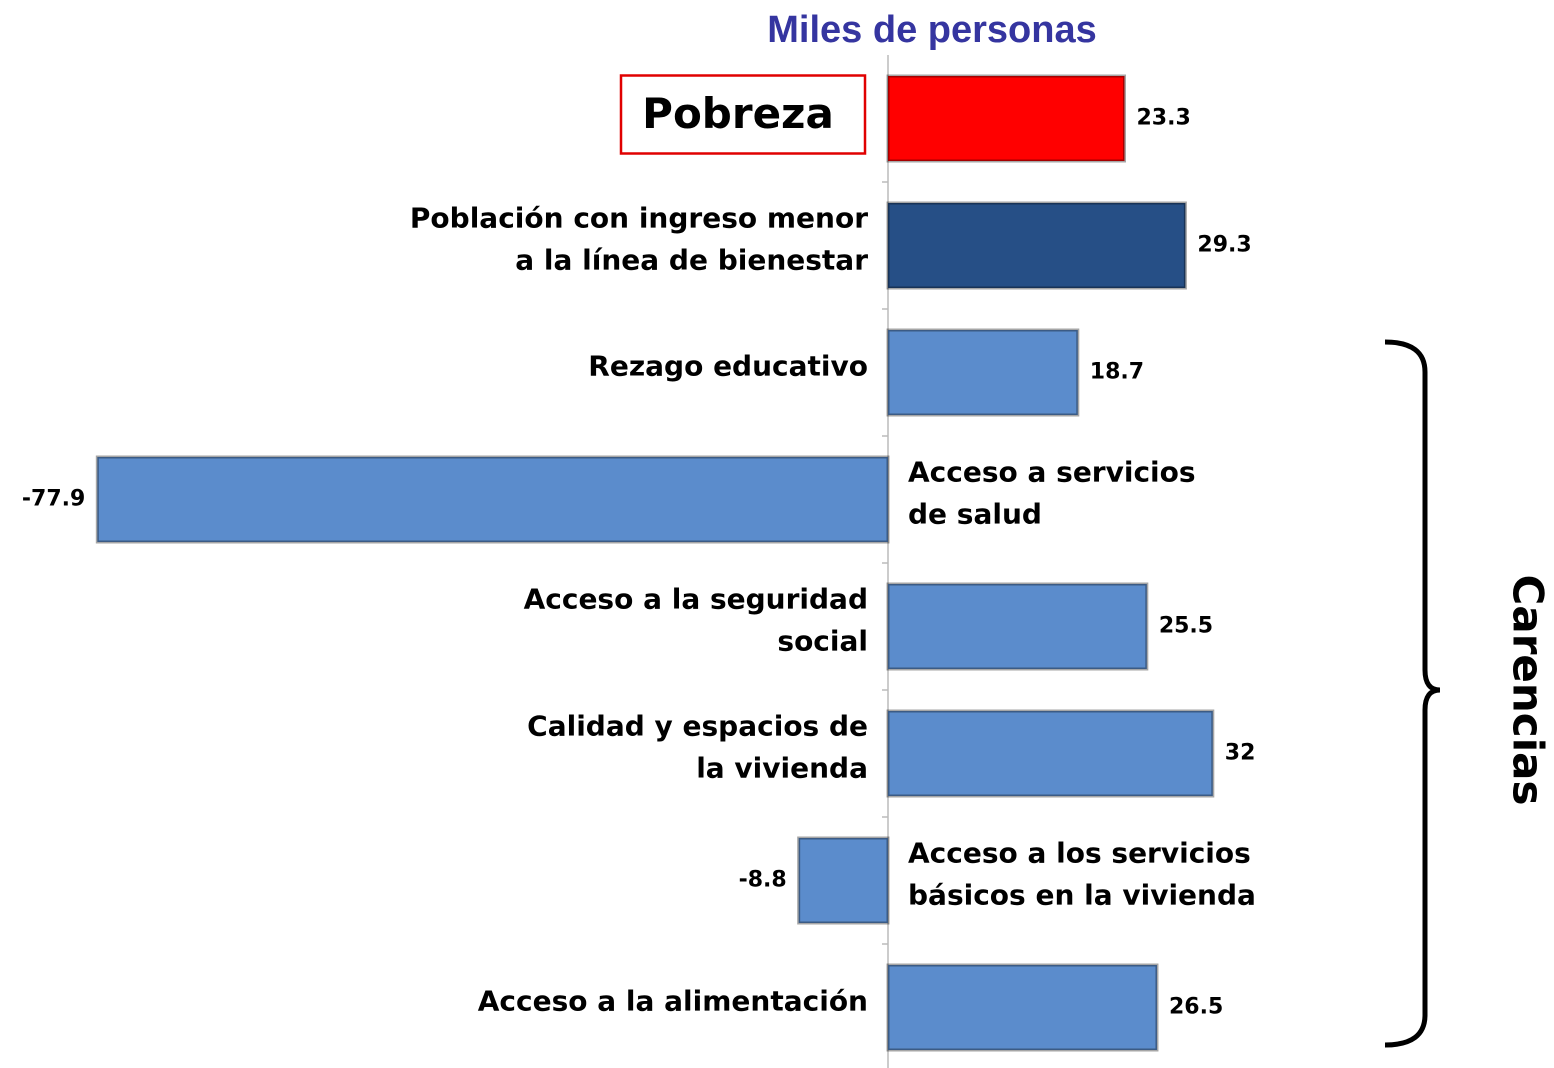 The image size is (1554, 1068). I want to click on annotation: Carencias, so click(1528, 690).